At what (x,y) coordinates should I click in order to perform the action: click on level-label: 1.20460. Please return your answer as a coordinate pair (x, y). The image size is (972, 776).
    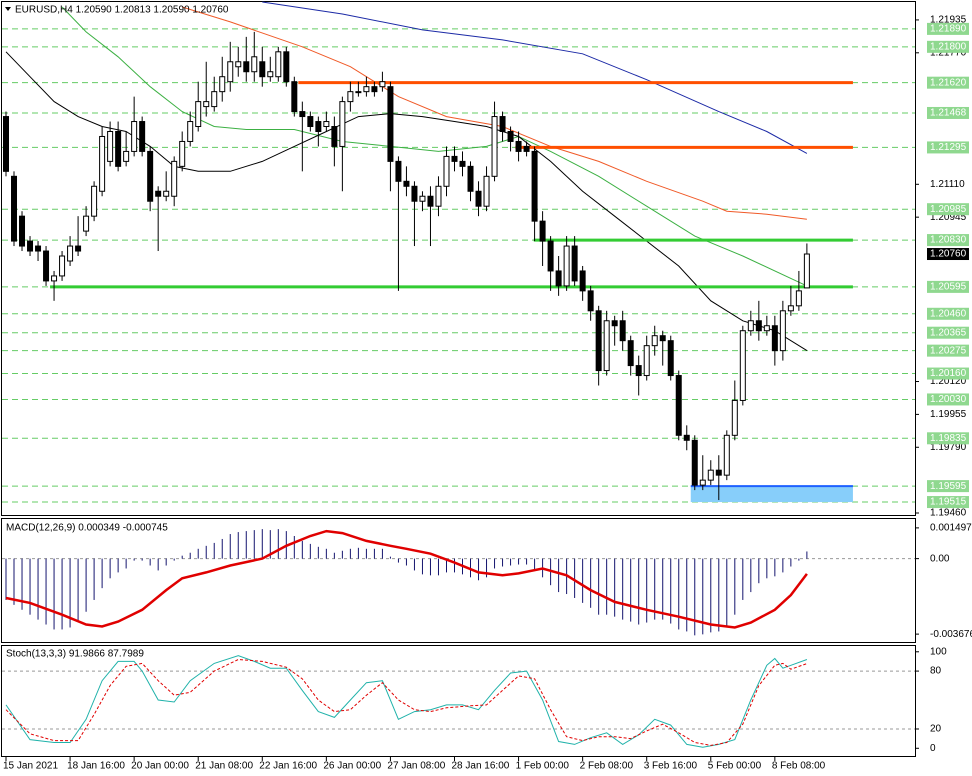
    Looking at the image, I should click on (948, 313).